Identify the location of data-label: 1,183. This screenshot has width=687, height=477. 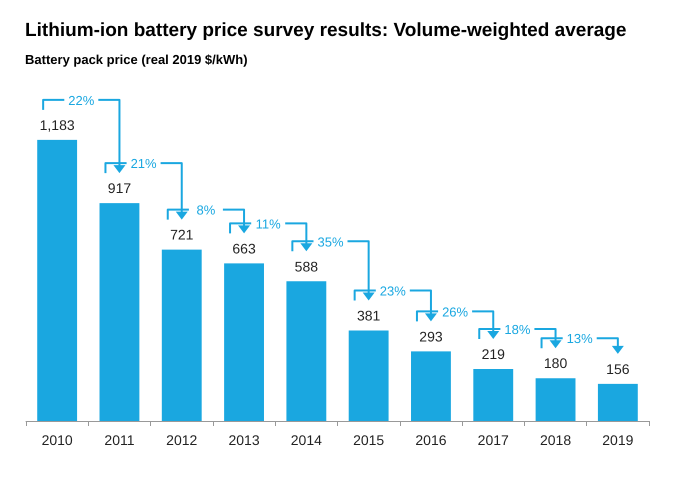
(57, 124).